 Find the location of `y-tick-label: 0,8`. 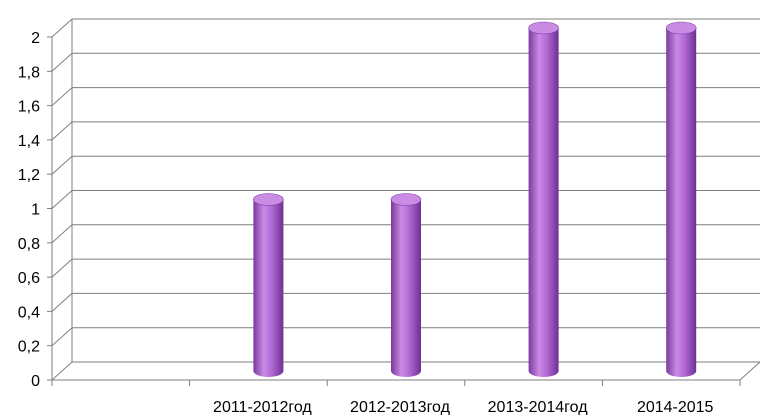

y-tick-label: 0,8 is located at coordinates (29, 244).